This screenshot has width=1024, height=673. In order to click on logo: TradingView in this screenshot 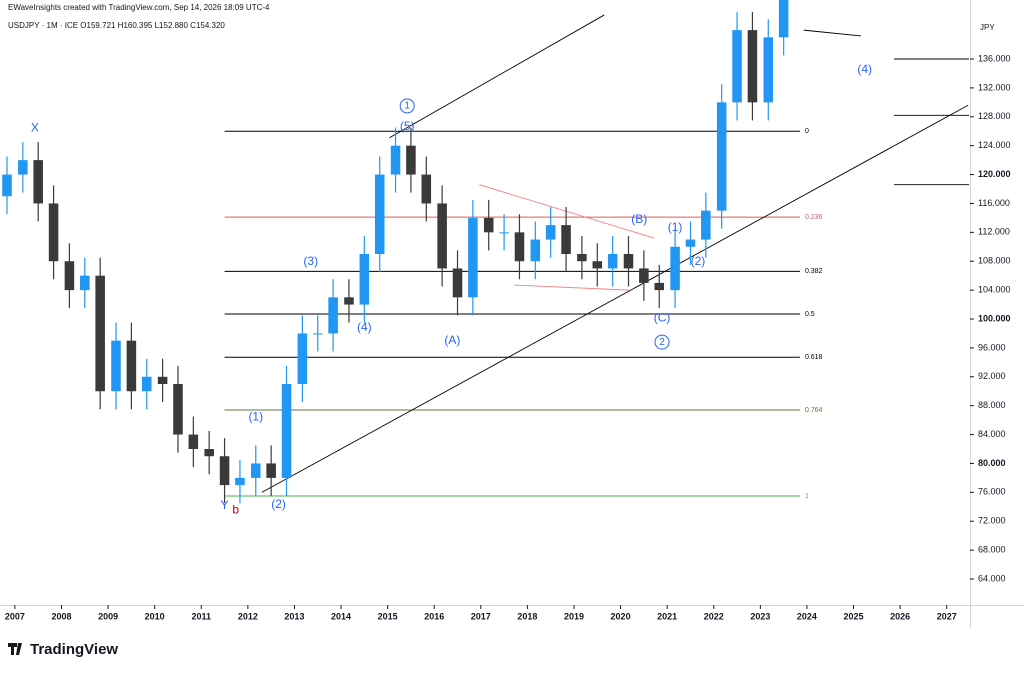, I will do `click(63, 649)`.